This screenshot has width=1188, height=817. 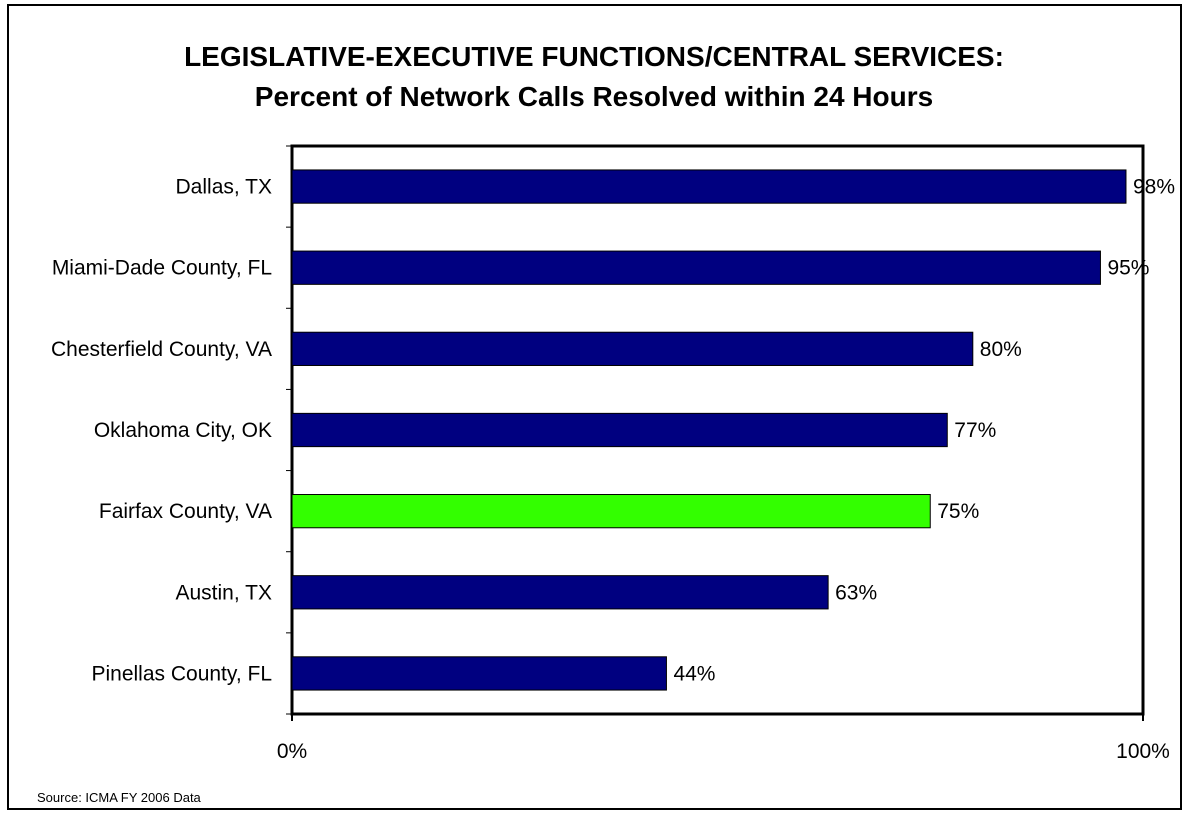 I want to click on value-label-pinellas-county-fl: 44%, so click(x=694, y=673).